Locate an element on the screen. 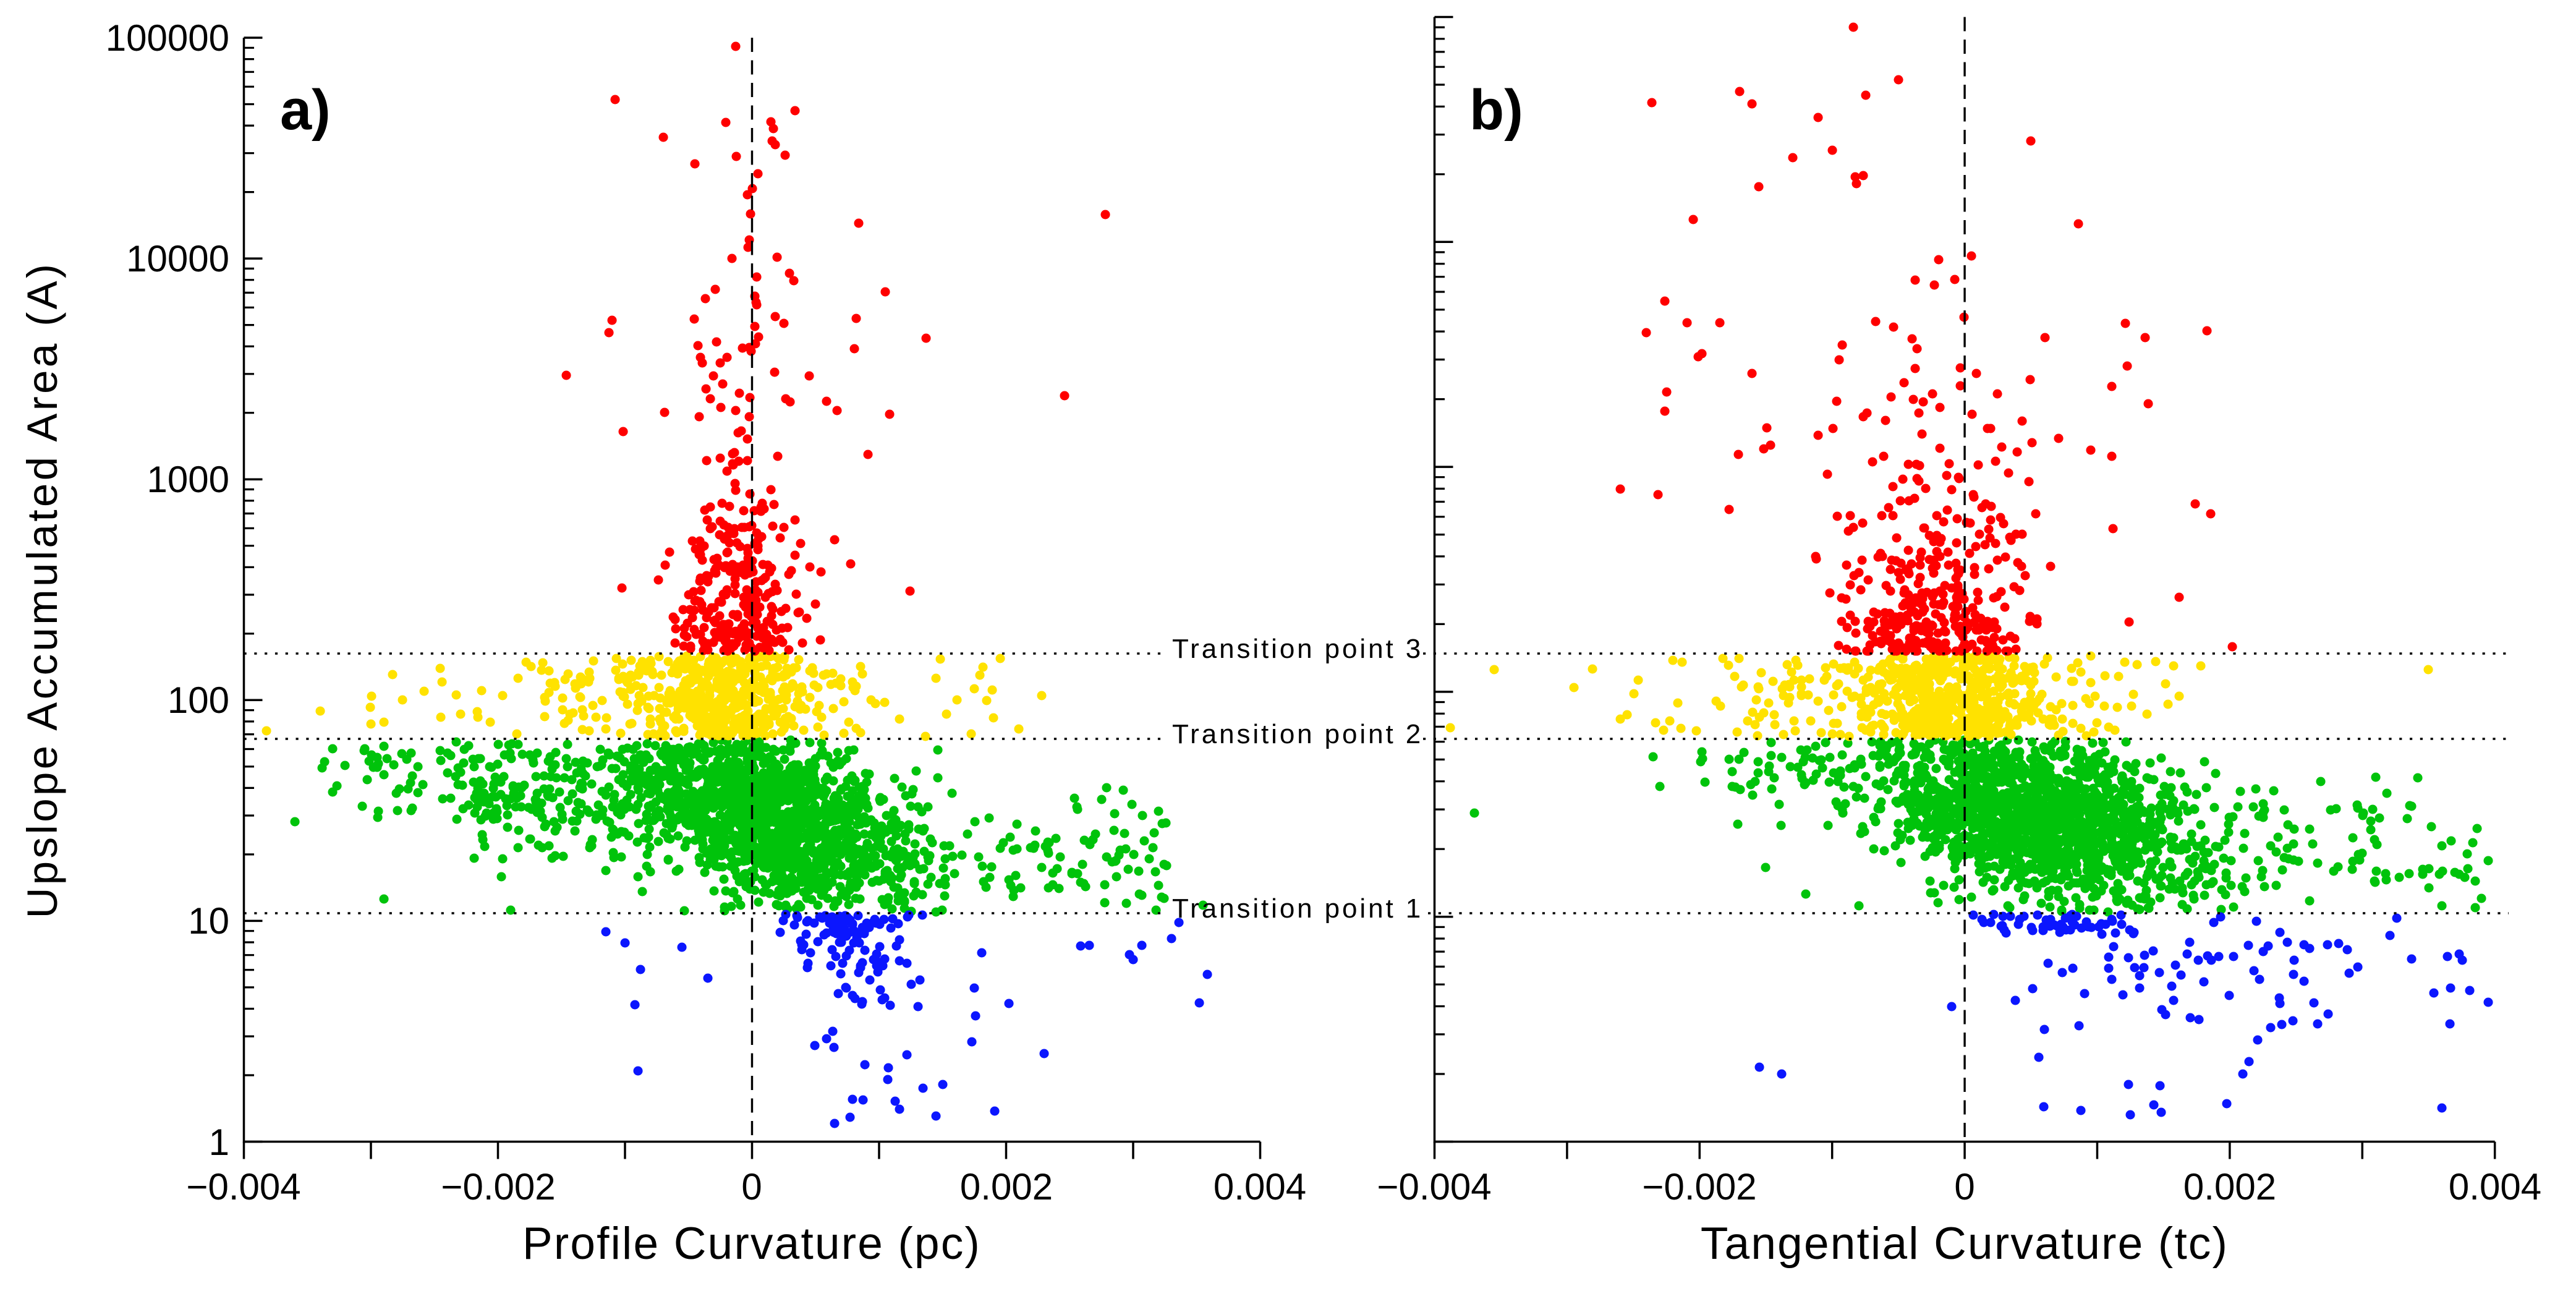 This screenshot has width=2576, height=1291. svg-text: Transition point 1 is located at coordinates (1297, 908).